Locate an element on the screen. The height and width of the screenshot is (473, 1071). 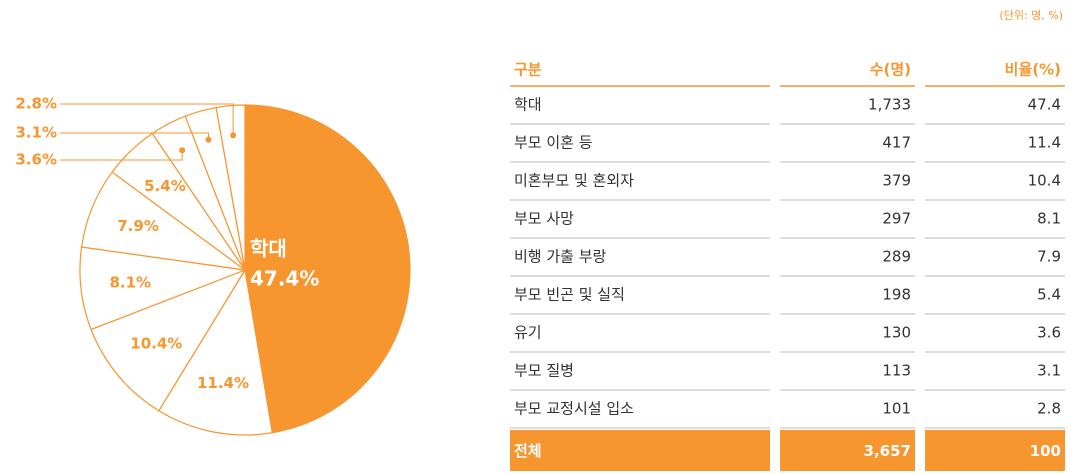
table-cell: 297 is located at coordinates (896, 219).